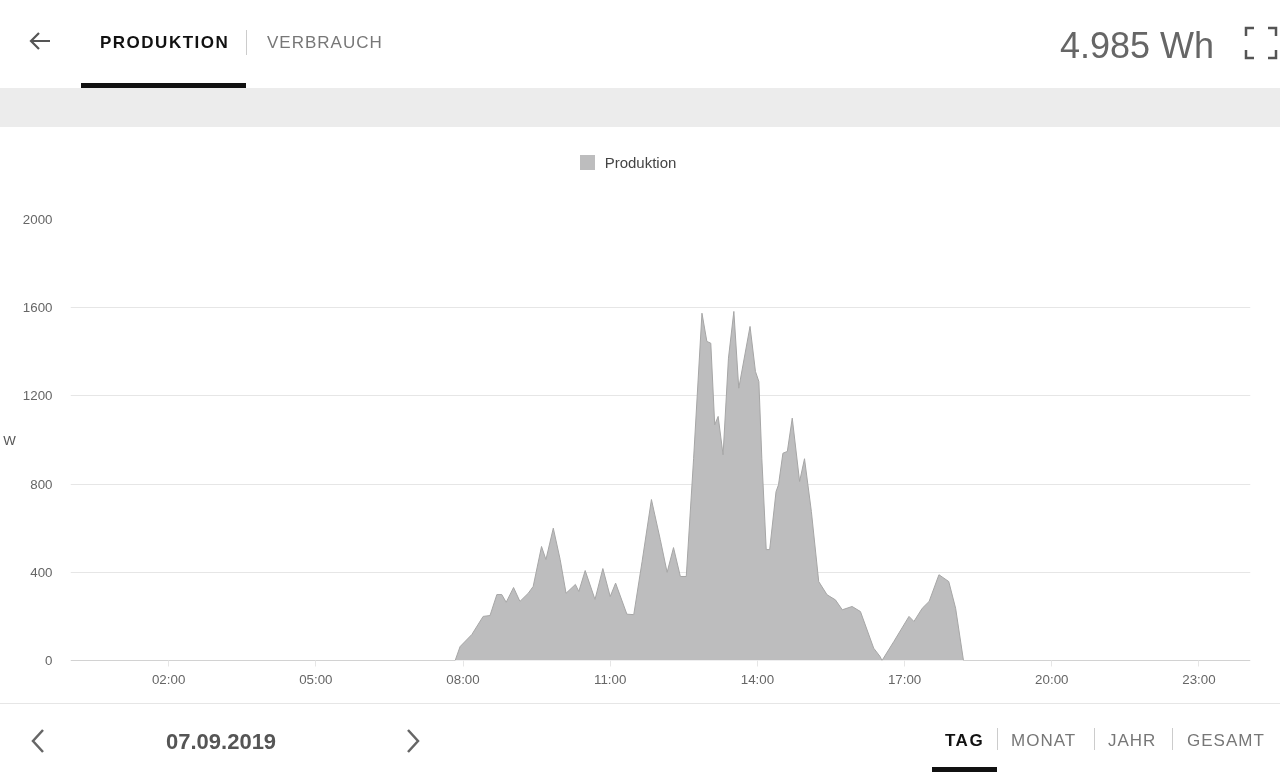  I want to click on text: VERBRAUCH, so click(325, 43).